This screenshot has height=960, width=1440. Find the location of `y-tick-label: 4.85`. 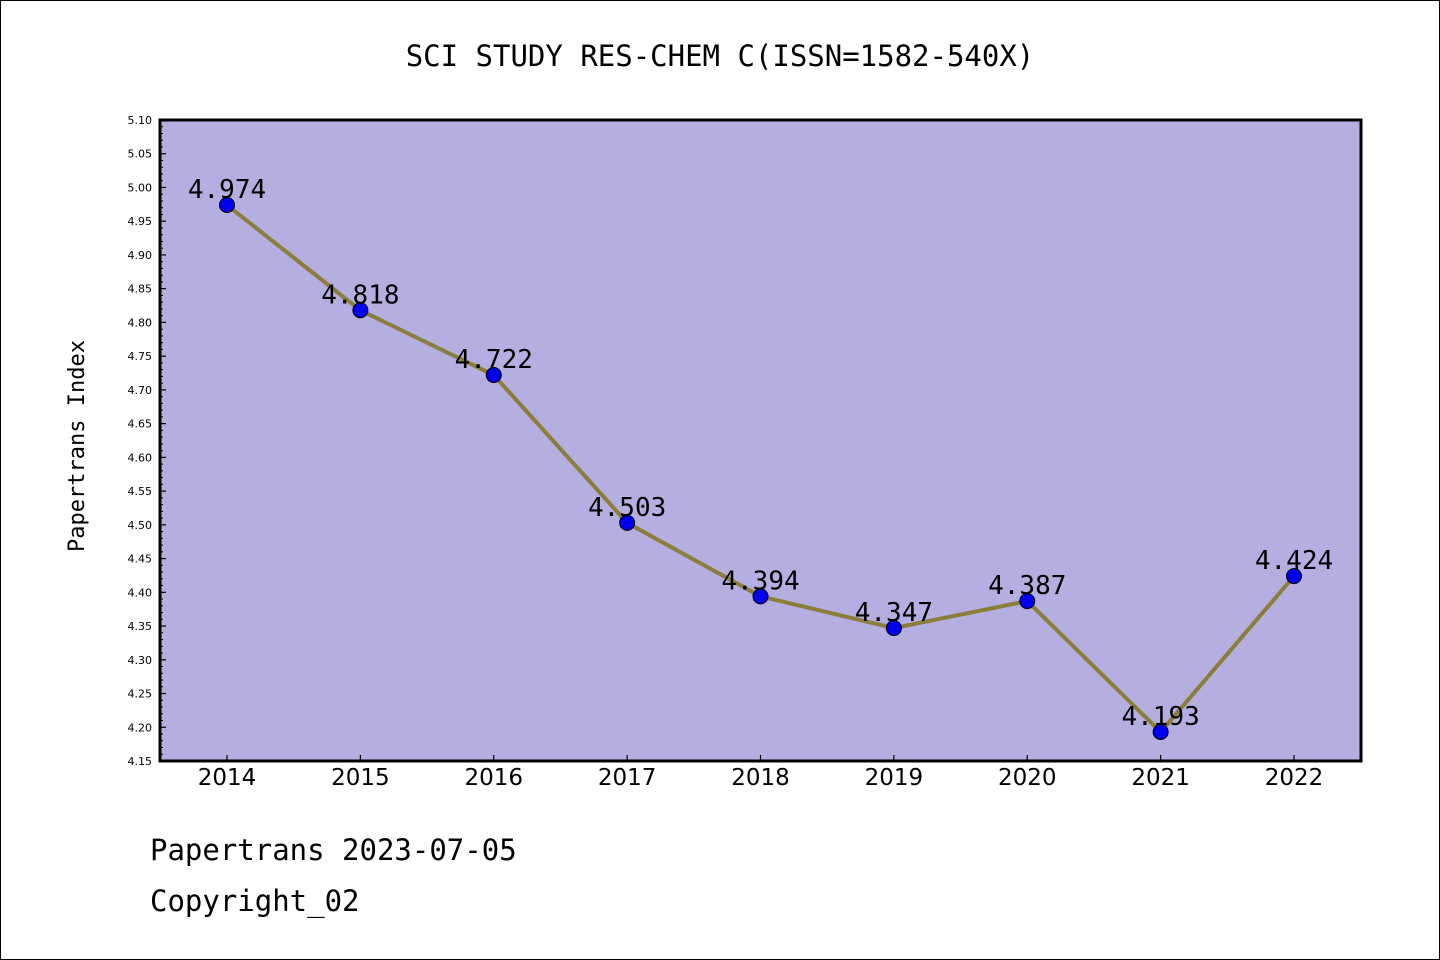

y-tick-label: 4.85 is located at coordinates (140, 289).